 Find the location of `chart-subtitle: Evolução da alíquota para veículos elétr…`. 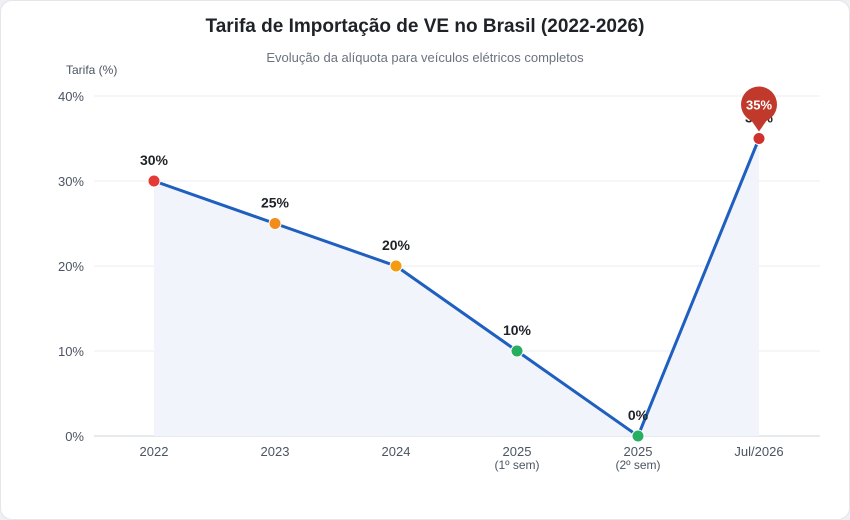

chart-subtitle: Evolução da alíquota para veículos elétr… is located at coordinates (425, 57).